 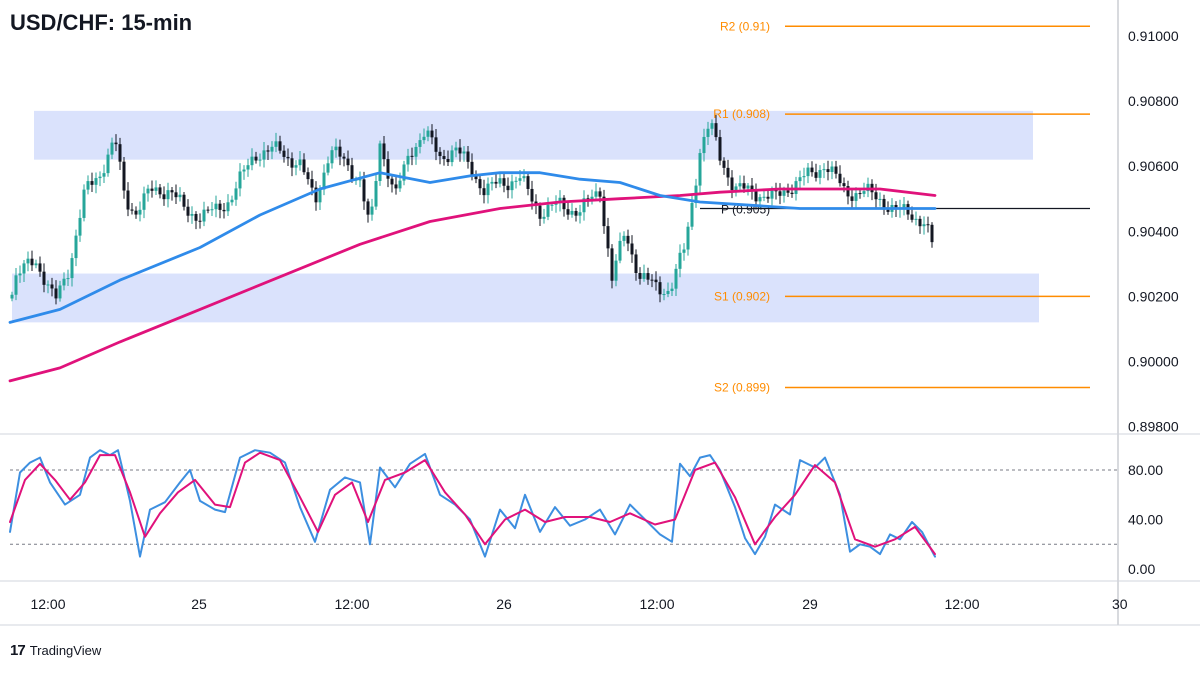 What do you see at coordinates (1153, 231) in the screenshot?
I see `price-tick-label: 0.90400` at bounding box center [1153, 231].